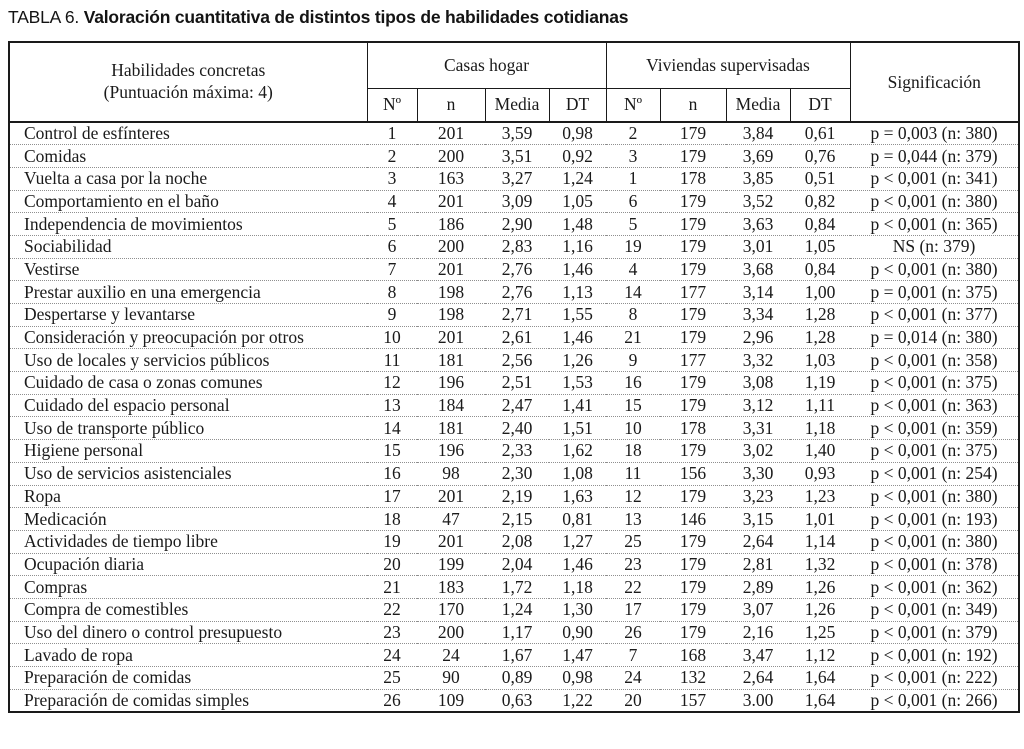  I want to click on vs-media-cell: 3,08, so click(758, 383).